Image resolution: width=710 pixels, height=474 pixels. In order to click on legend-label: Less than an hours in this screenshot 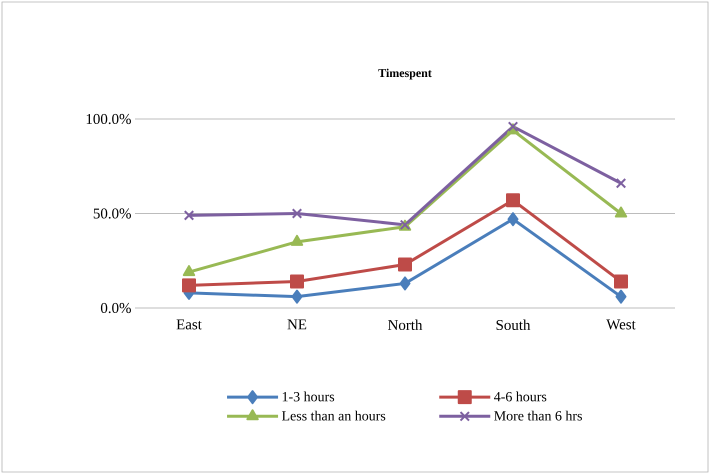, I will do `click(334, 415)`.